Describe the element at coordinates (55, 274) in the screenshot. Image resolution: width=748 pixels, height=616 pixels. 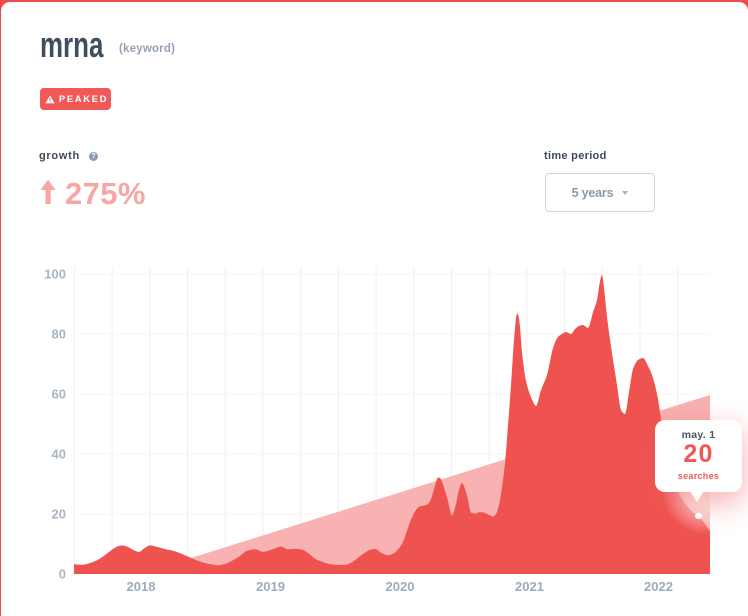
I see `svg-text: 100` at that location.